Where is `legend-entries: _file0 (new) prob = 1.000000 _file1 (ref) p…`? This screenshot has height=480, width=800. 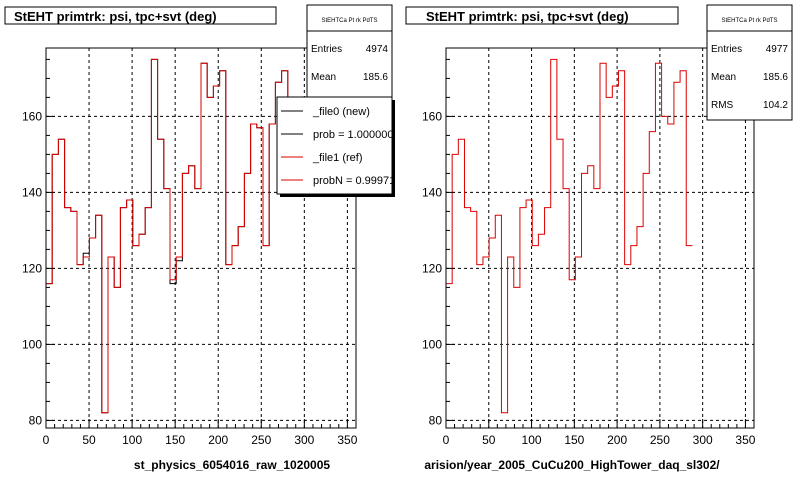 legend-entries: _file0 (new) prob = 1.000000 _file1 (ref) p… is located at coordinates (338, 146).